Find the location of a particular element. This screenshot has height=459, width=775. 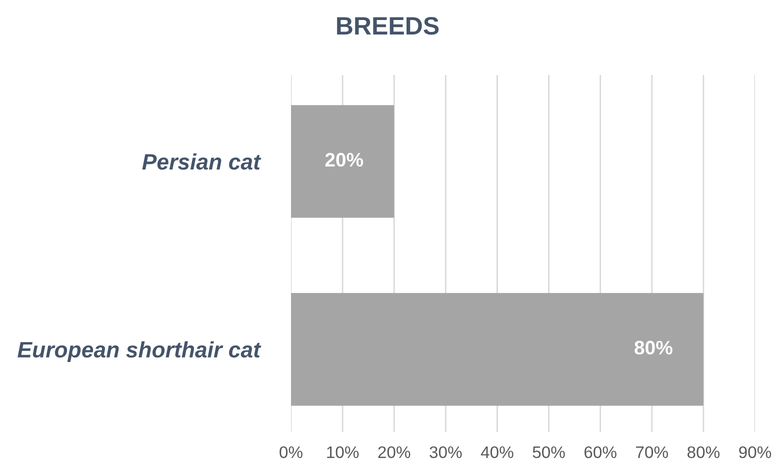

x-tick-label: 90% is located at coordinates (755, 452).